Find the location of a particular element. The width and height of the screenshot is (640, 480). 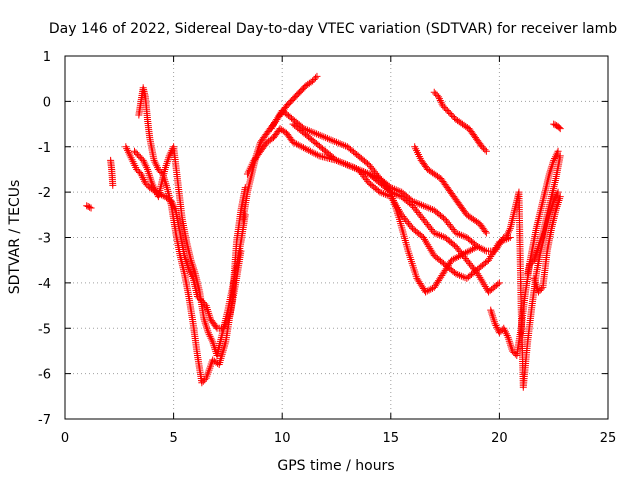

series-sat-n is located at coordinates (532, 289).